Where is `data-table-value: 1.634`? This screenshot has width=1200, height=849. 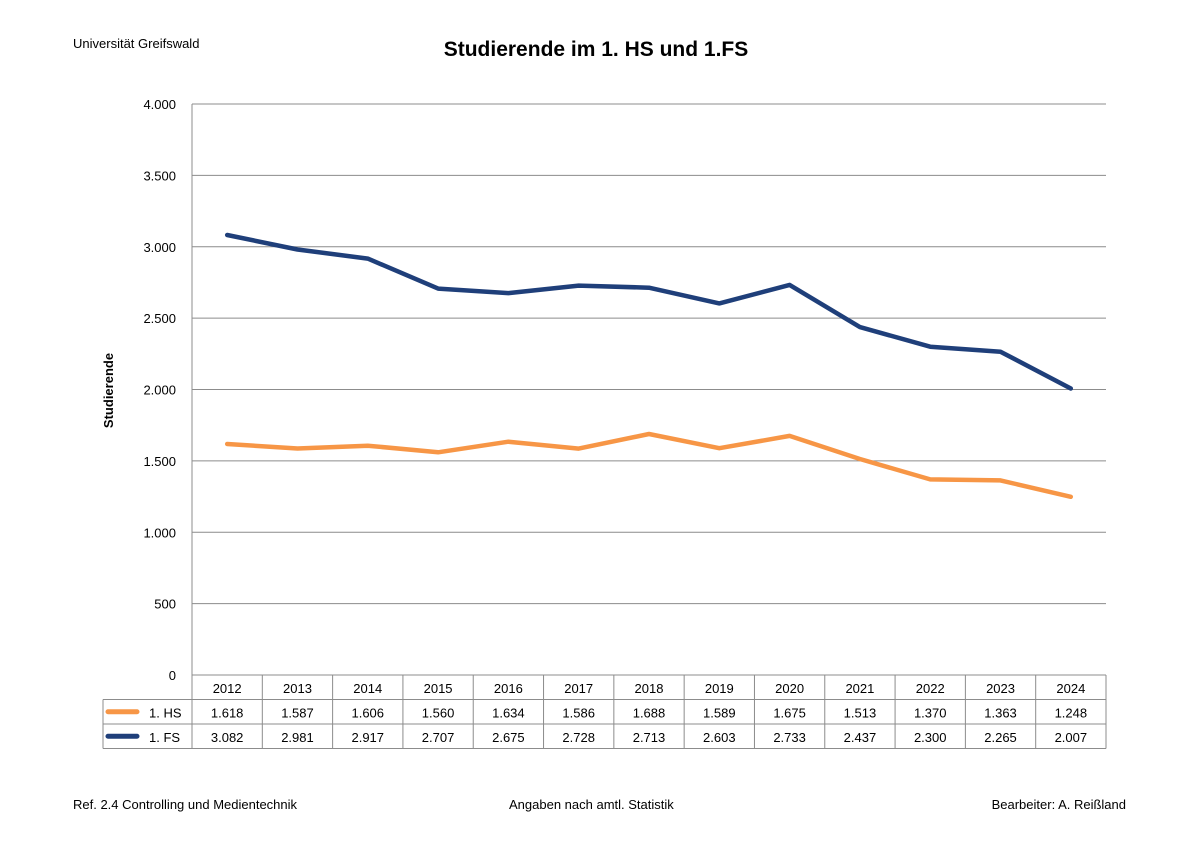 data-table-value: 1.634 is located at coordinates (508, 713).